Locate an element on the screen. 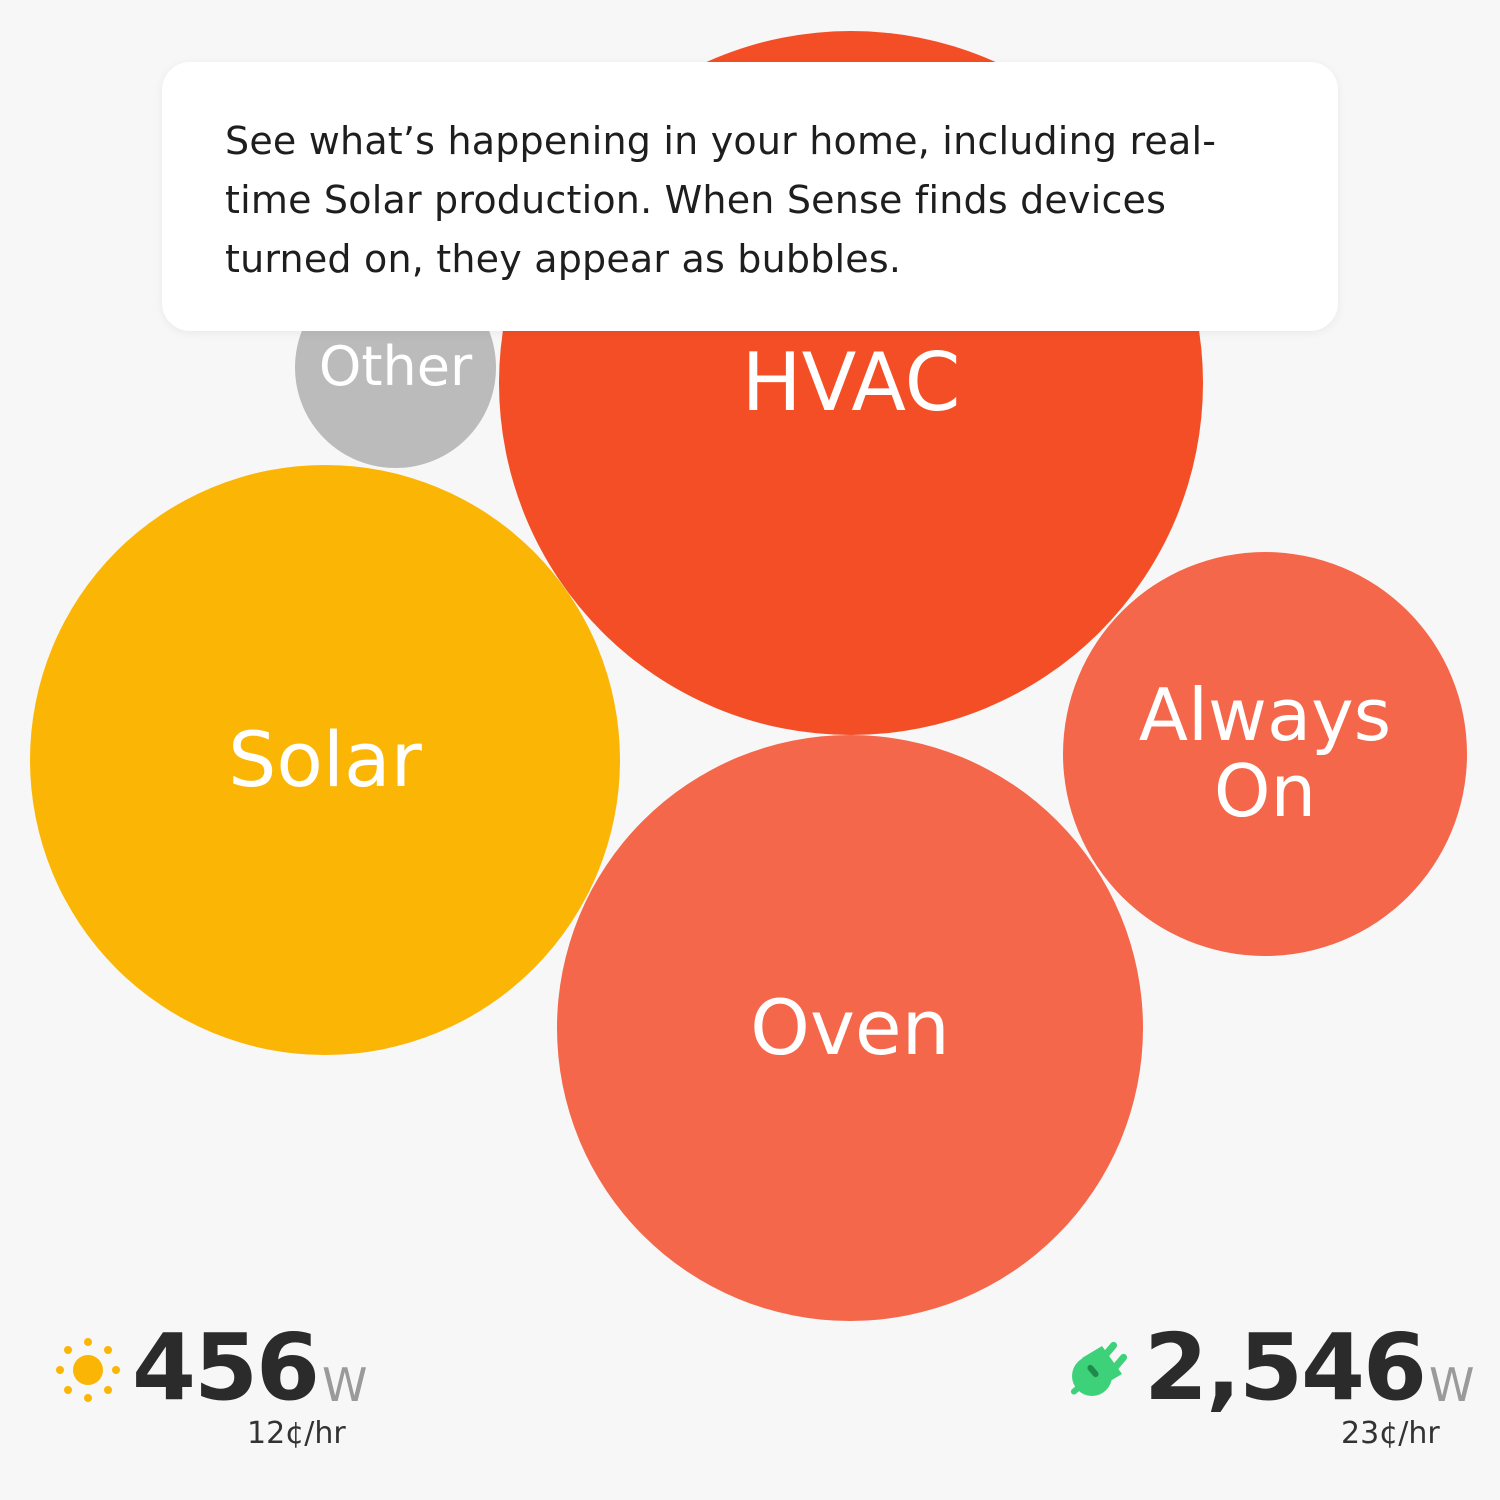 The height and width of the screenshot is (1500, 1500). solar-rate: 12¢/hr is located at coordinates (296, 1433).